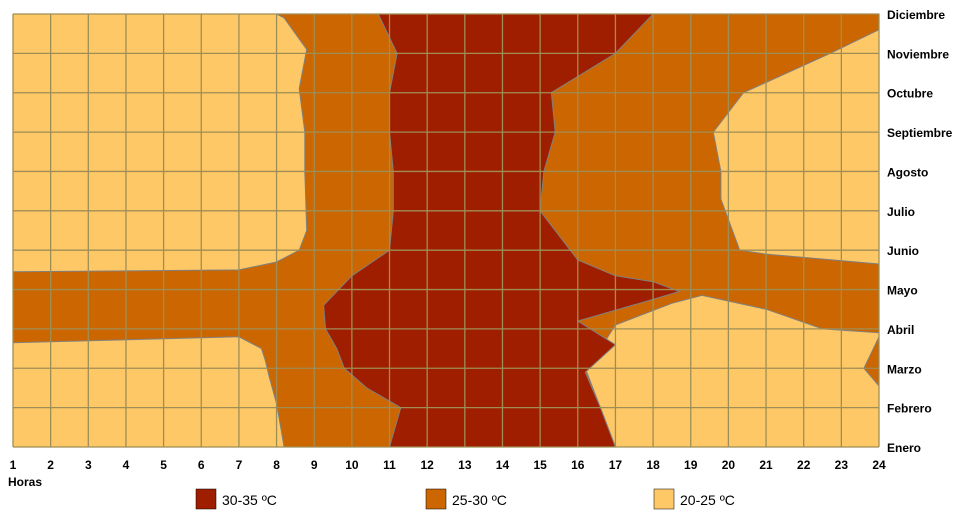 The height and width of the screenshot is (518, 968). I want to click on x-tick-label: 13, so click(465, 465).